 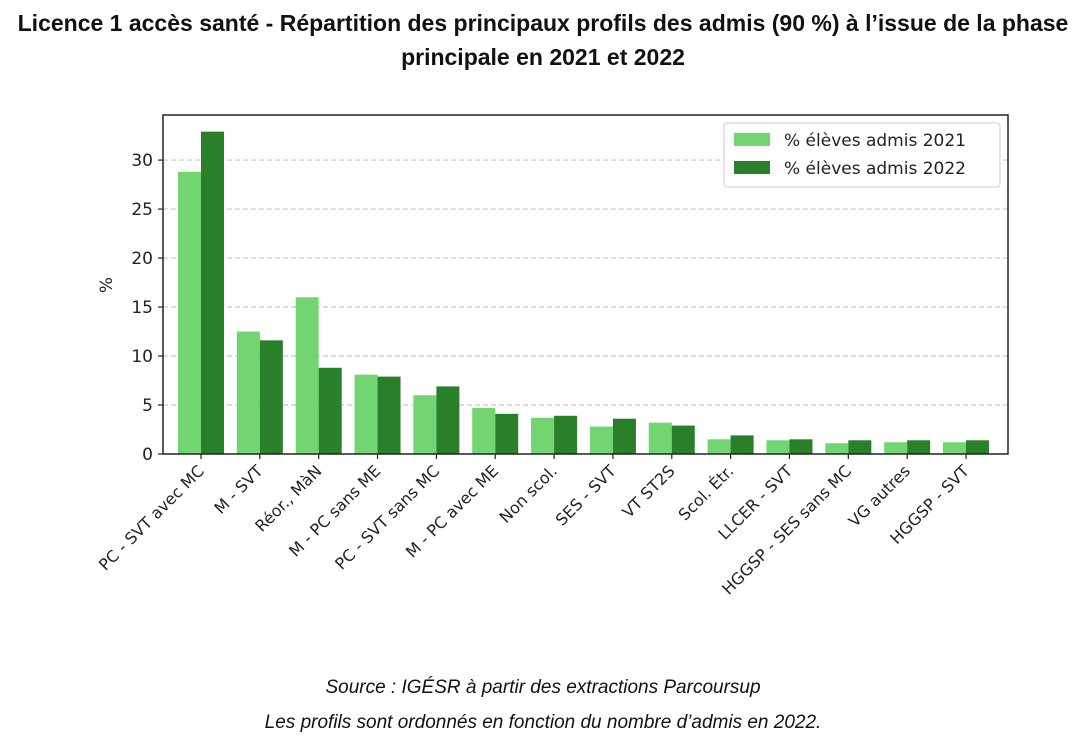 What do you see at coordinates (142, 259) in the screenshot?
I see `y-tick-label: 20` at bounding box center [142, 259].